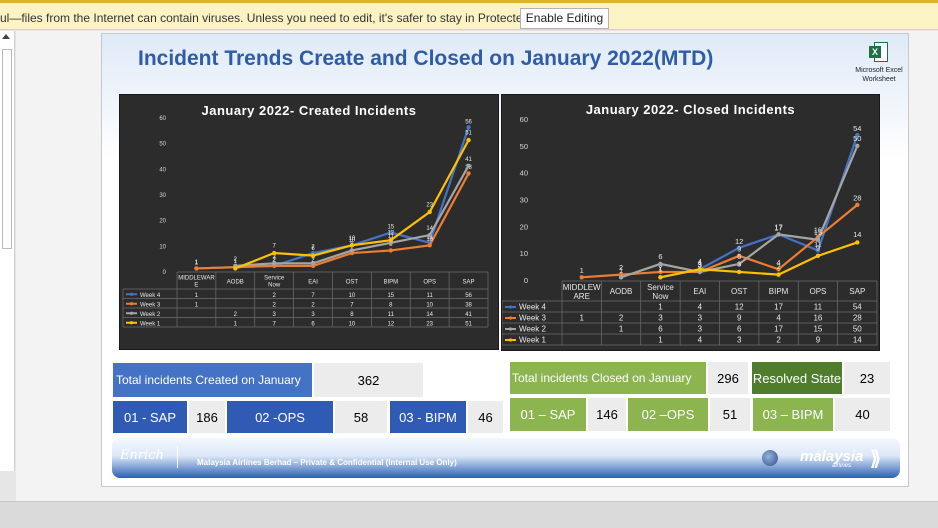 The width and height of the screenshot is (938, 528). What do you see at coordinates (177, 457) in the screenshot?
I see `footer-divider` at bounding box center [177, 457].